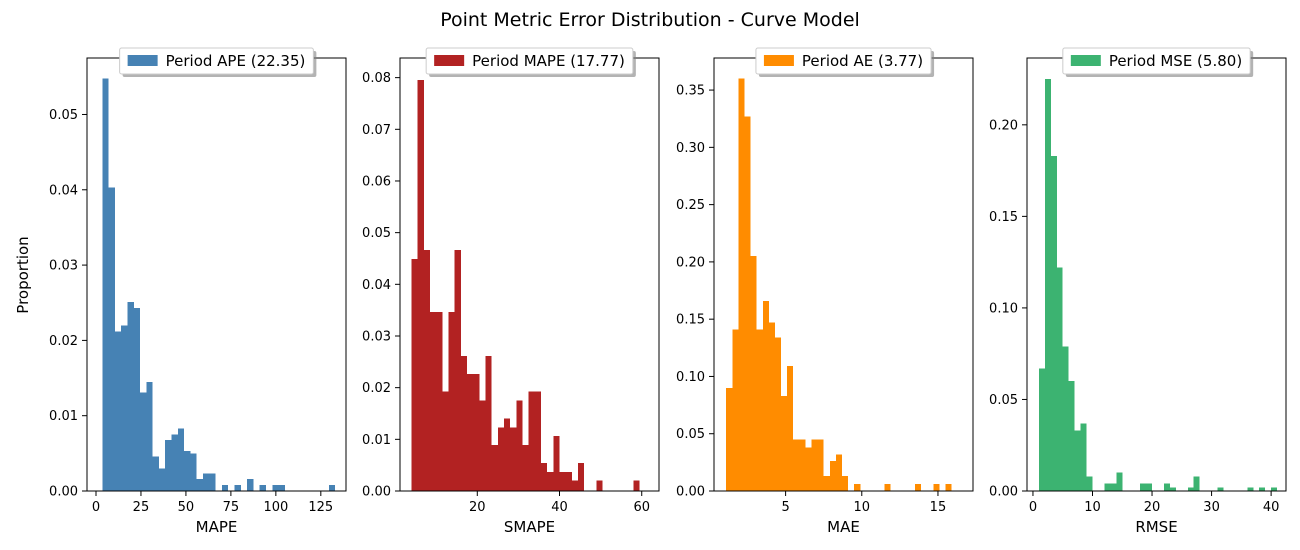 Image resolution: width=1300 pixels, height=550 pixels. I want to click on x-tick-label: 30, so click(1211, 507).